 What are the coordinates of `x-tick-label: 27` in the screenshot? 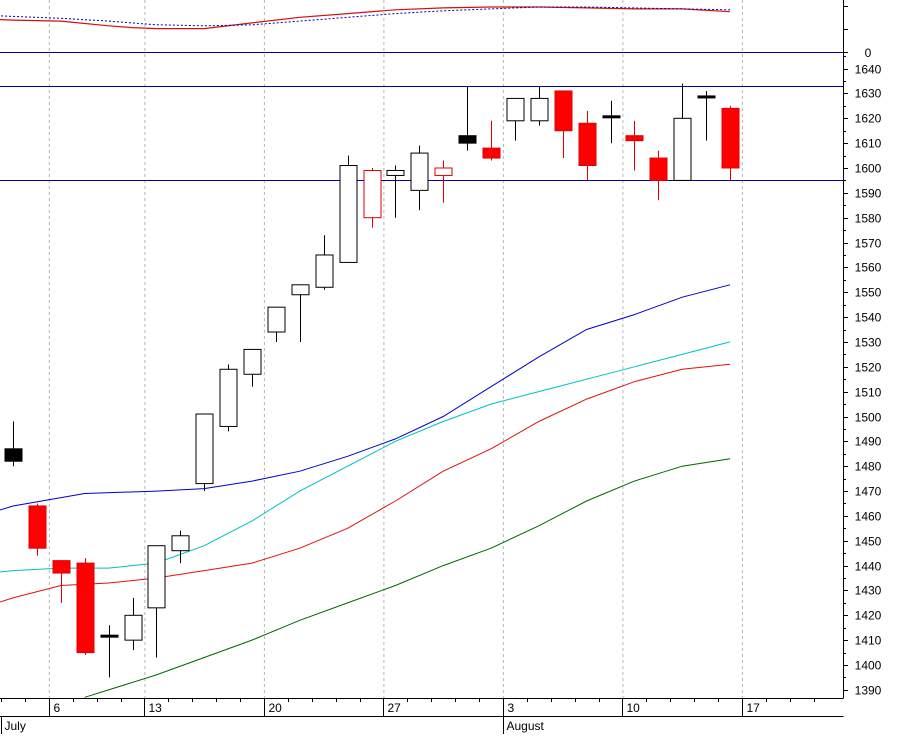 It's located at (395, 708).